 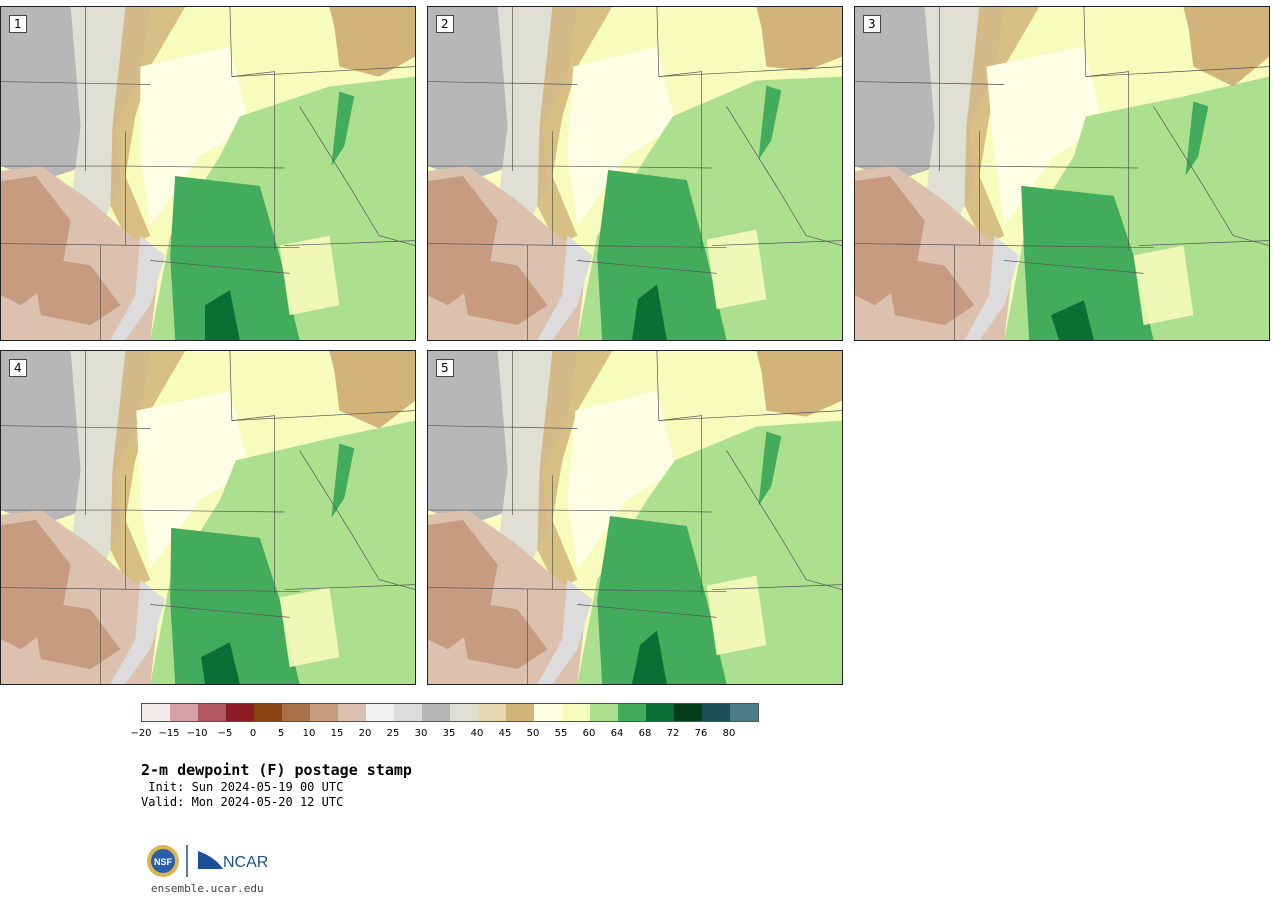 I want to click on init-time: Init: Sun 2024-05-19 00 UTC, so click(x=242, y=787).